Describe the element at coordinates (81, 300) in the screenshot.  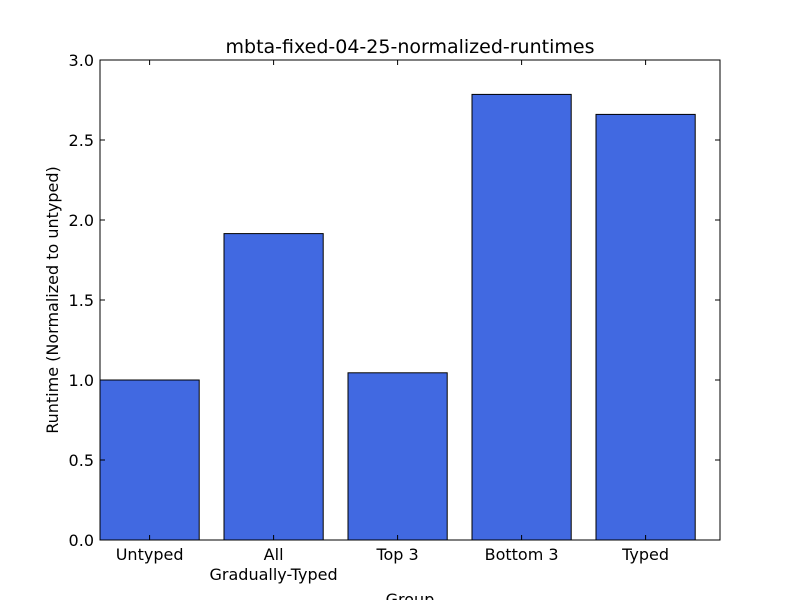
I see `y-tick-label-3: 1.5` at that location.